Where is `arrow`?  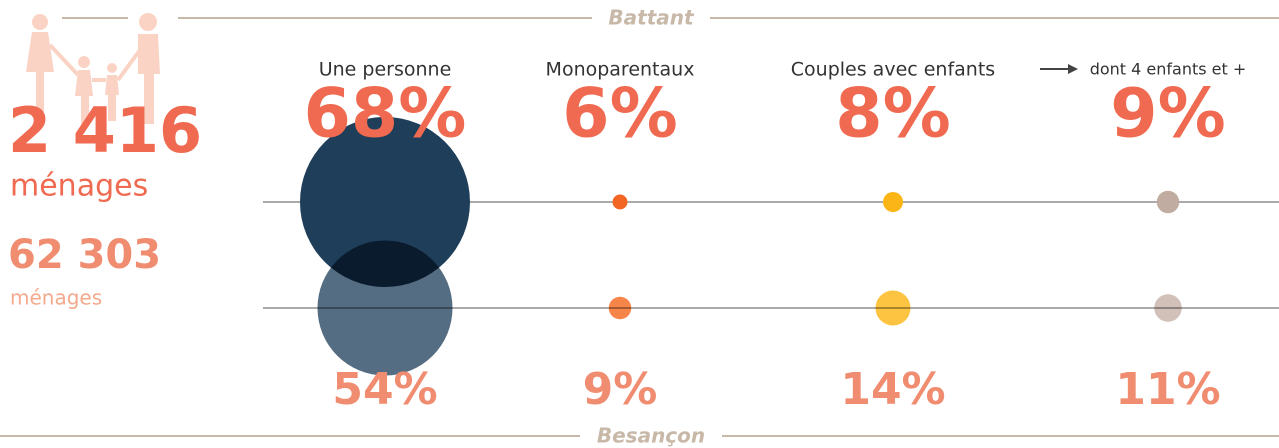
arrow is located at coordinates (1059, 69).